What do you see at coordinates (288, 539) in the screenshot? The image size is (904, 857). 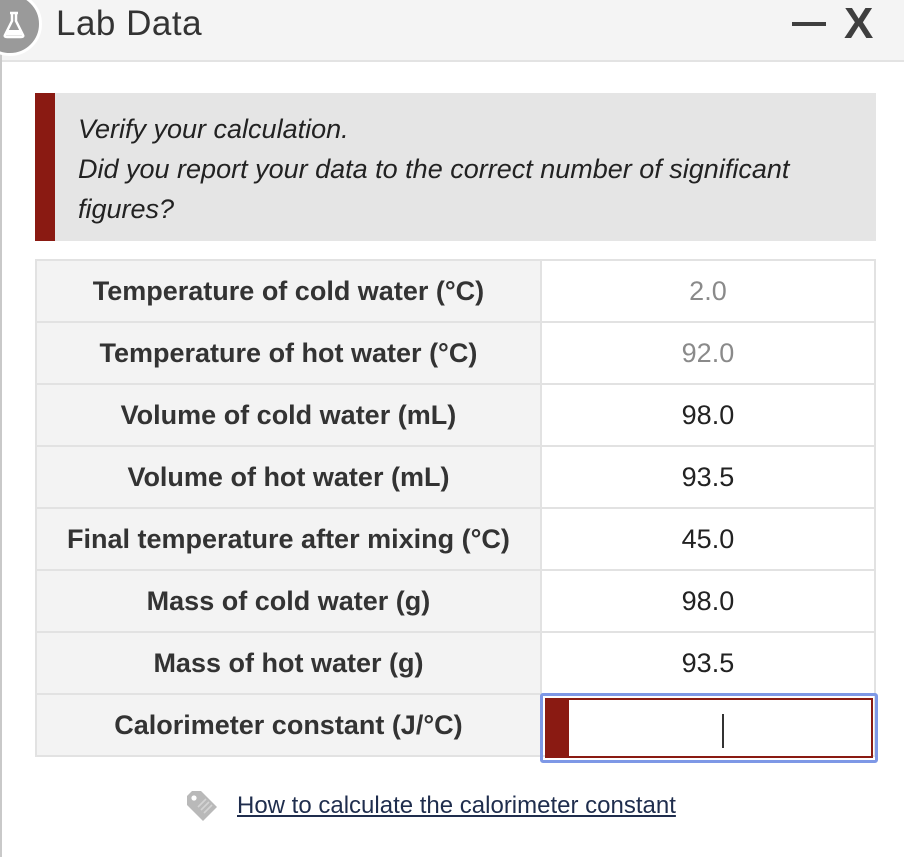 I see `row-label: Final temperature after mixing (°C)` at bounding box center [288, 539].